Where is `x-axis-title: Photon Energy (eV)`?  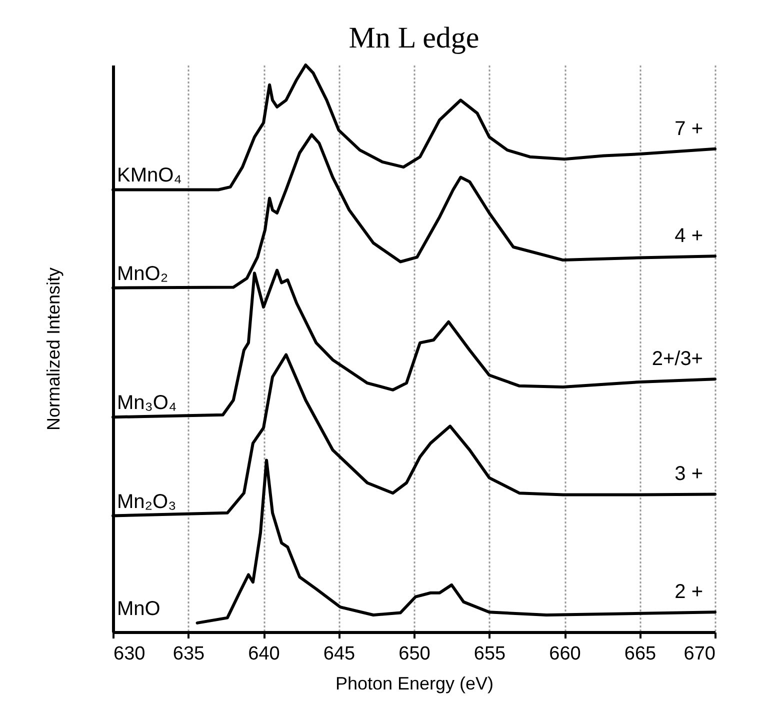 x-axis-title: Photon Energy (eV) is located at coordinates (414, 684).